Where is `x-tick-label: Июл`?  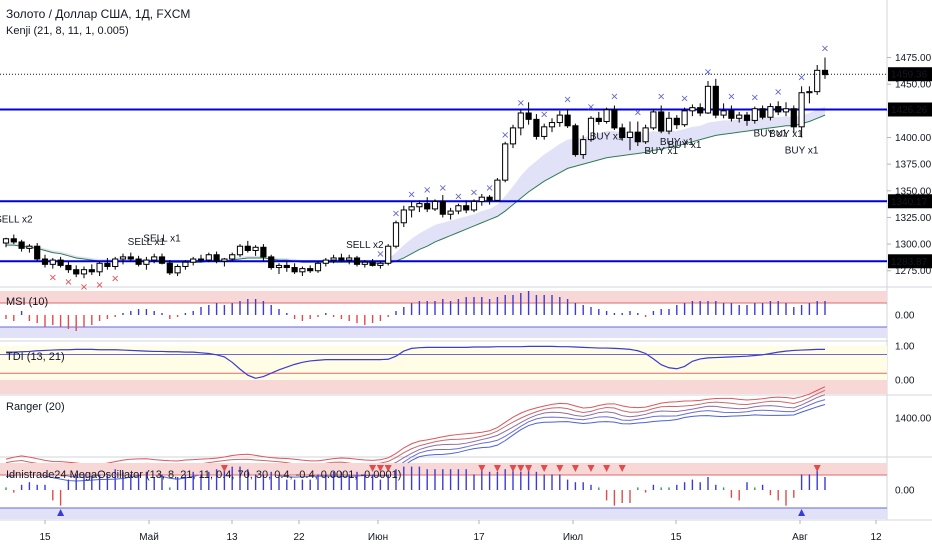 x-tick-label: Июл is located at coordinates (573, 537).